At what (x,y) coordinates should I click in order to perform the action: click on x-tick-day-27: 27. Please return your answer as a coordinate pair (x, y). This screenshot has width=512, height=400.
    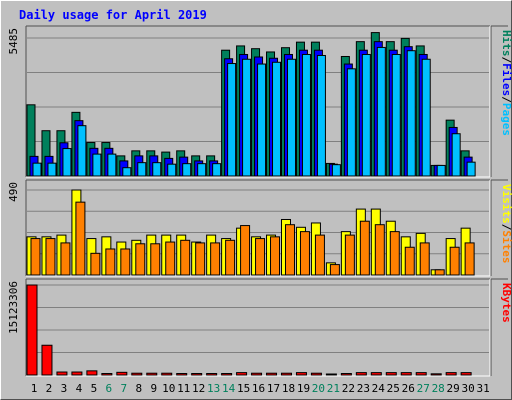
    Looking at the image, I should click on (423, 388).